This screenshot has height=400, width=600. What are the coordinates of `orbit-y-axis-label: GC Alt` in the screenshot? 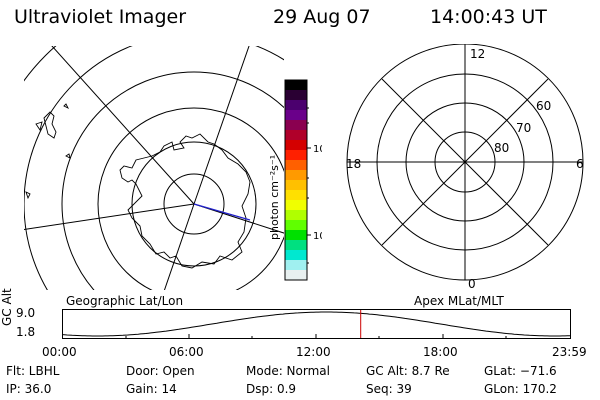 It's located at (7, 307).